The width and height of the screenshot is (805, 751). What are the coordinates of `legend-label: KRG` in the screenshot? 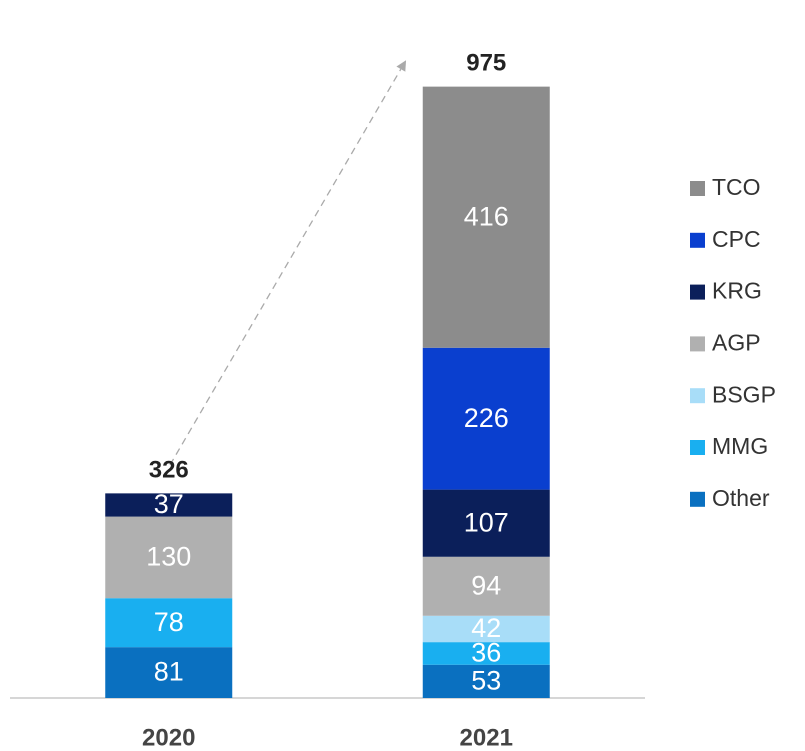 It's located at (737, 291).